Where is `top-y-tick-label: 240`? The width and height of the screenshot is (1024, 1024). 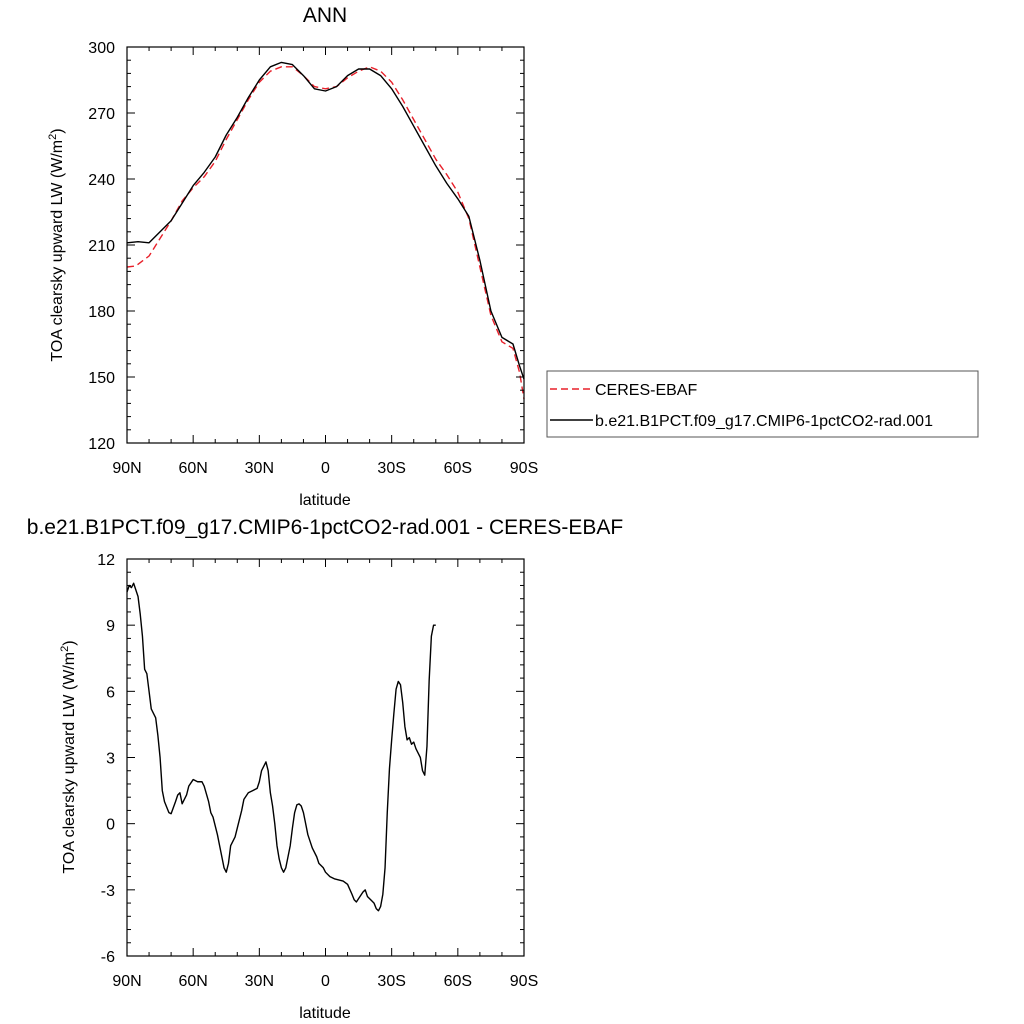
top-y-tick-label: 240 is located at coordinates (101, 180).